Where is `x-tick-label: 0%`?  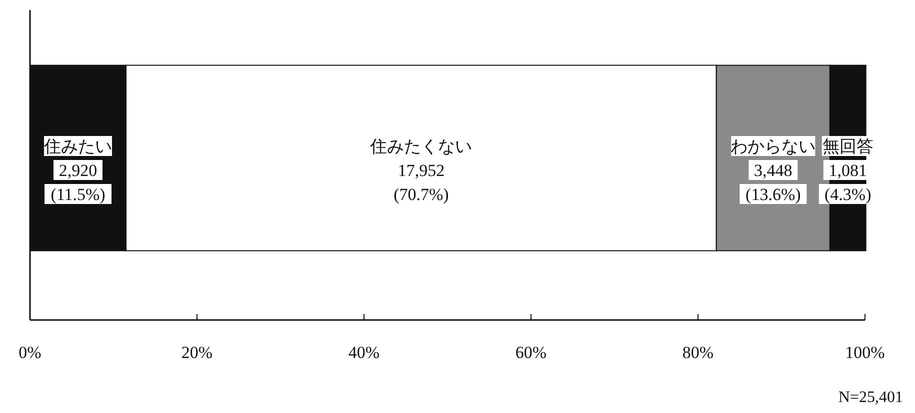 x-tick-label: 0% is located at coordinates (30, 352).